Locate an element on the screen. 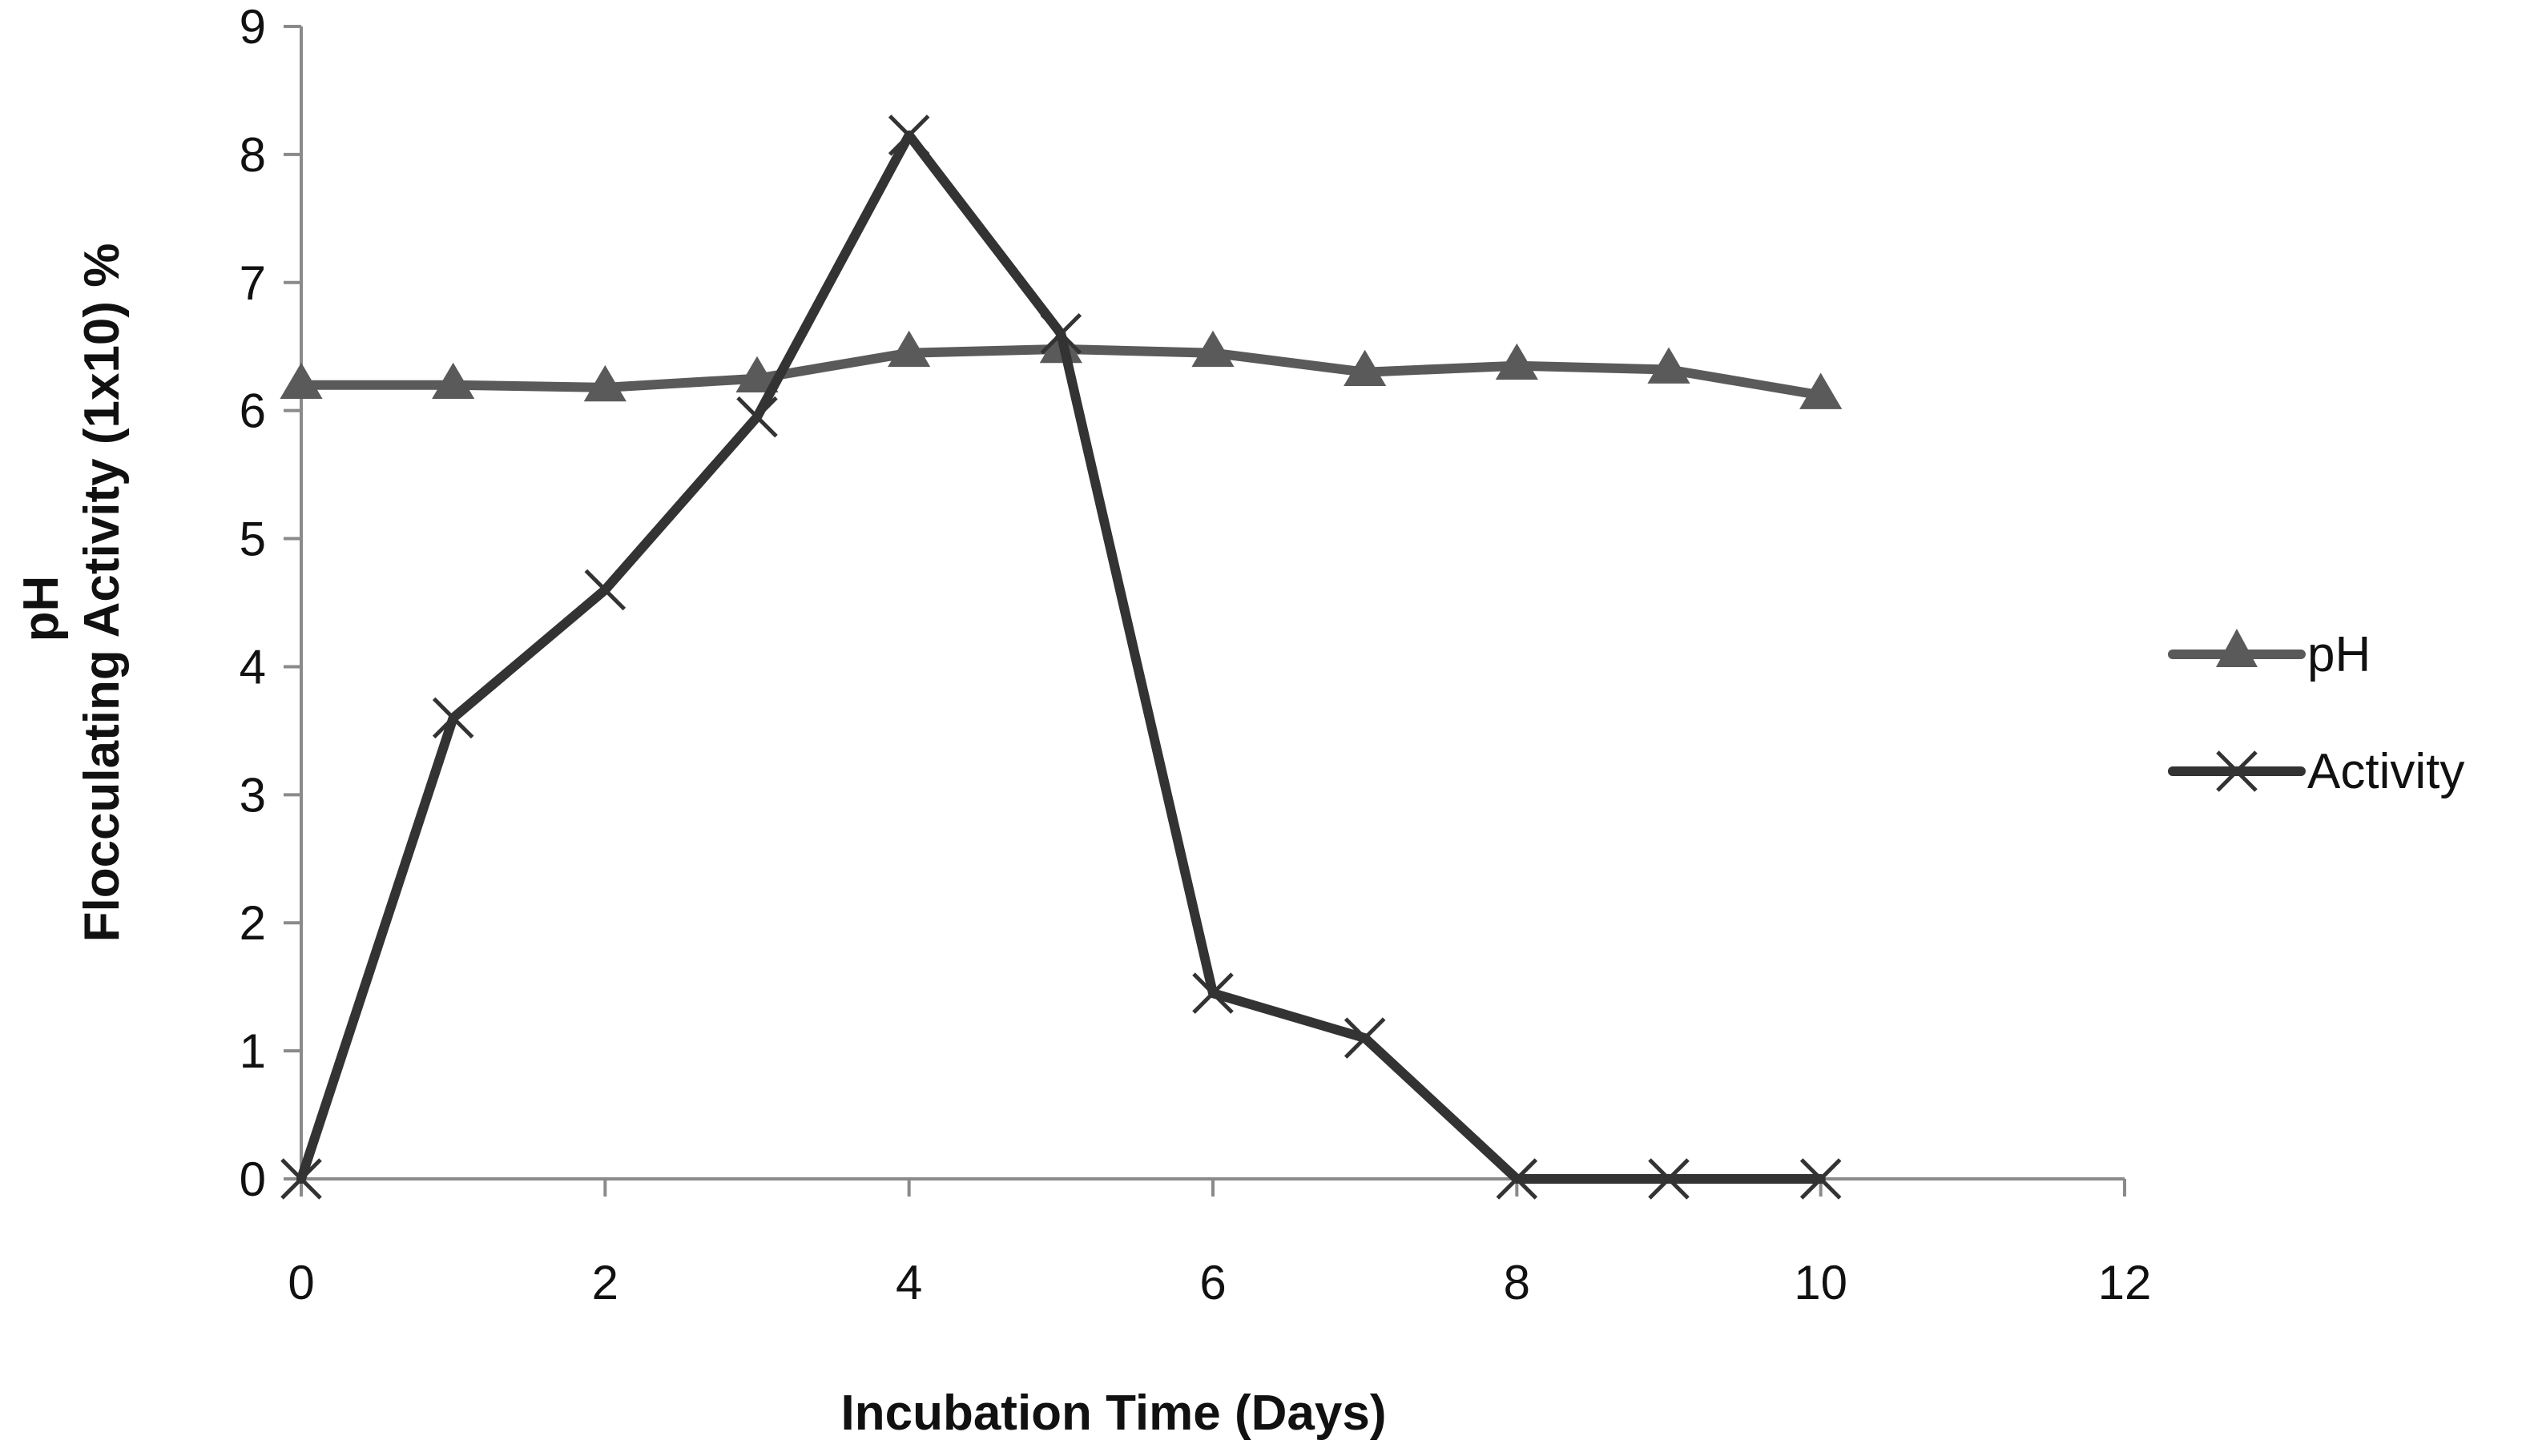 The width and height of the screenshot is (2522, 1456). y-tick-label: 1 is located at coordinates (253, 1051).